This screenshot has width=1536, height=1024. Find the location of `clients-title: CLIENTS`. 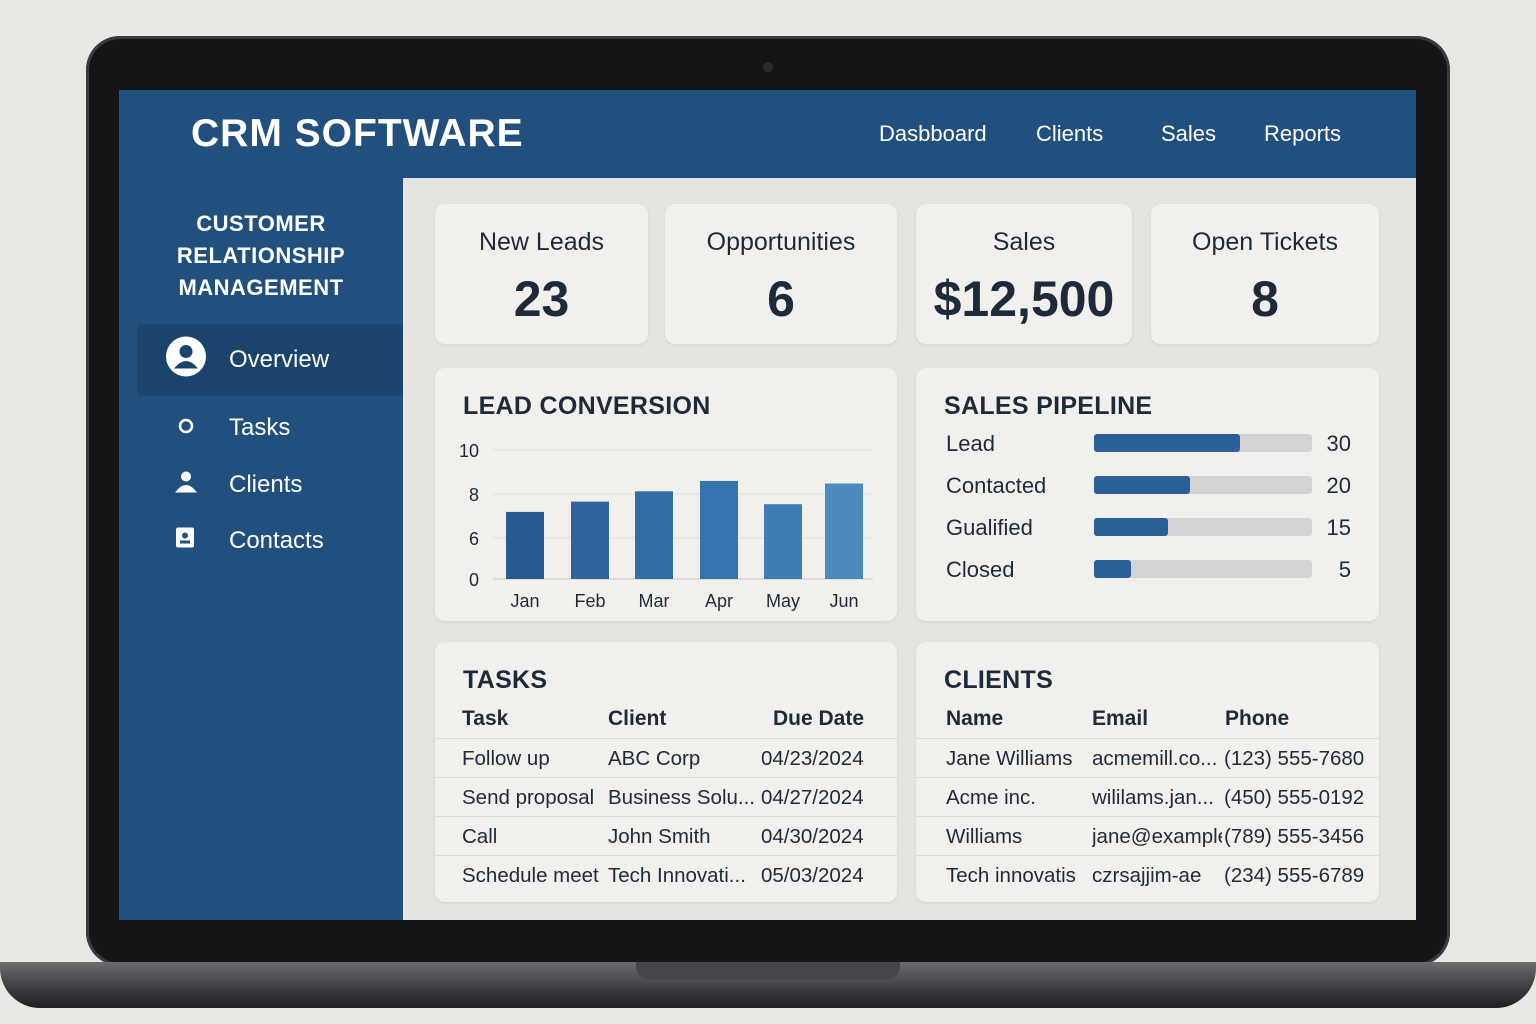

clients-title: CLIENTS is located at coordinates (999, 680).